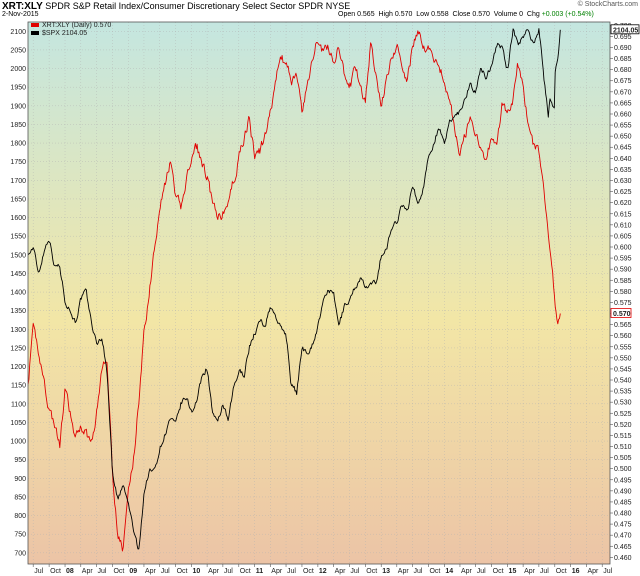  Describe the element at coordinates (64, 33) in the screenshot. I see `legend-spx-text: $SPX 2104.05` at that location.